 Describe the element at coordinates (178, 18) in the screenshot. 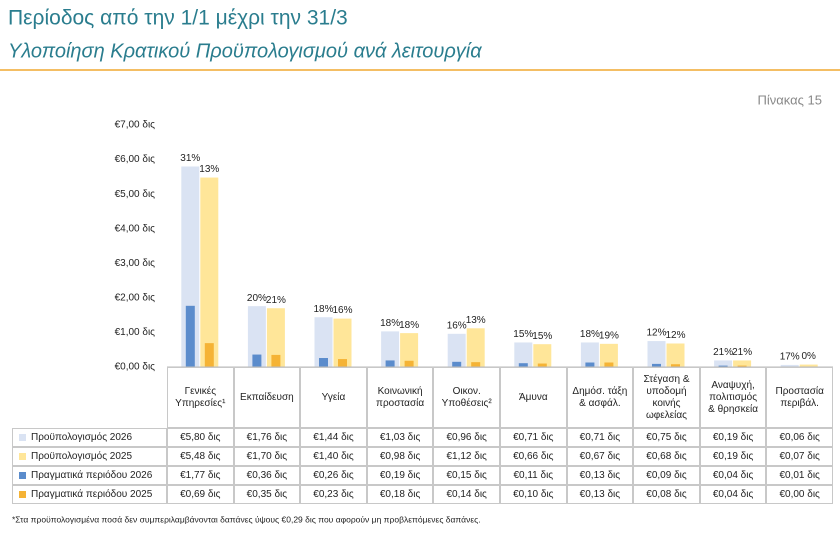

I see `title: Περίοδος από την 1/1 μέχρι την 31/3` at that location.